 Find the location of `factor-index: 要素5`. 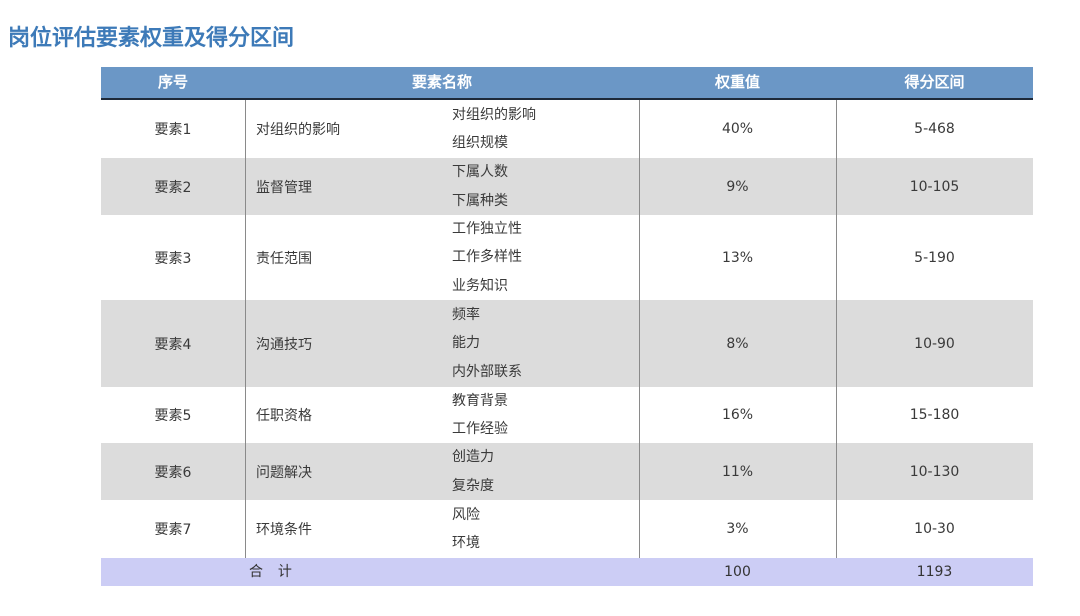

factor-index: 要素5 is located at coordinates (173, 416).